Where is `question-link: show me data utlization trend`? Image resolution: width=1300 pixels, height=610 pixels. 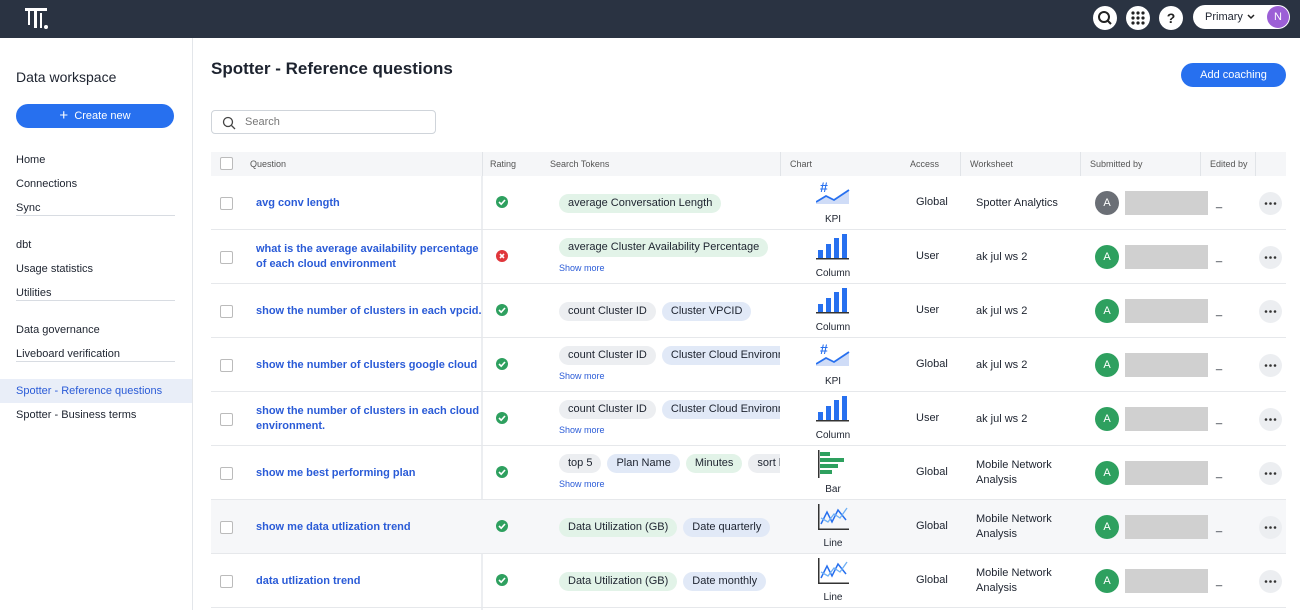
question-link: show me data utlization trend is located at coordinates (370, 527).